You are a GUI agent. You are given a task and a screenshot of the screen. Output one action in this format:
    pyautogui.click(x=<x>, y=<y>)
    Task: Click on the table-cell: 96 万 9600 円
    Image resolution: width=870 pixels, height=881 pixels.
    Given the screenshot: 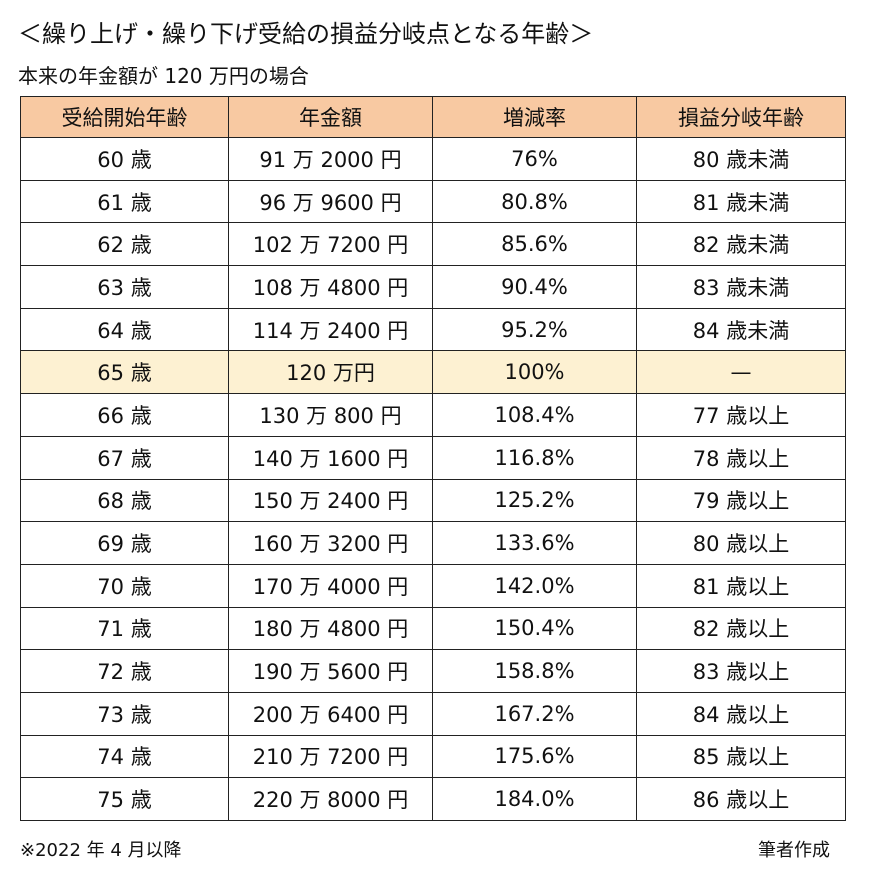 What is the action you would take?
    pyautogui.click(x=330, y=201)
    